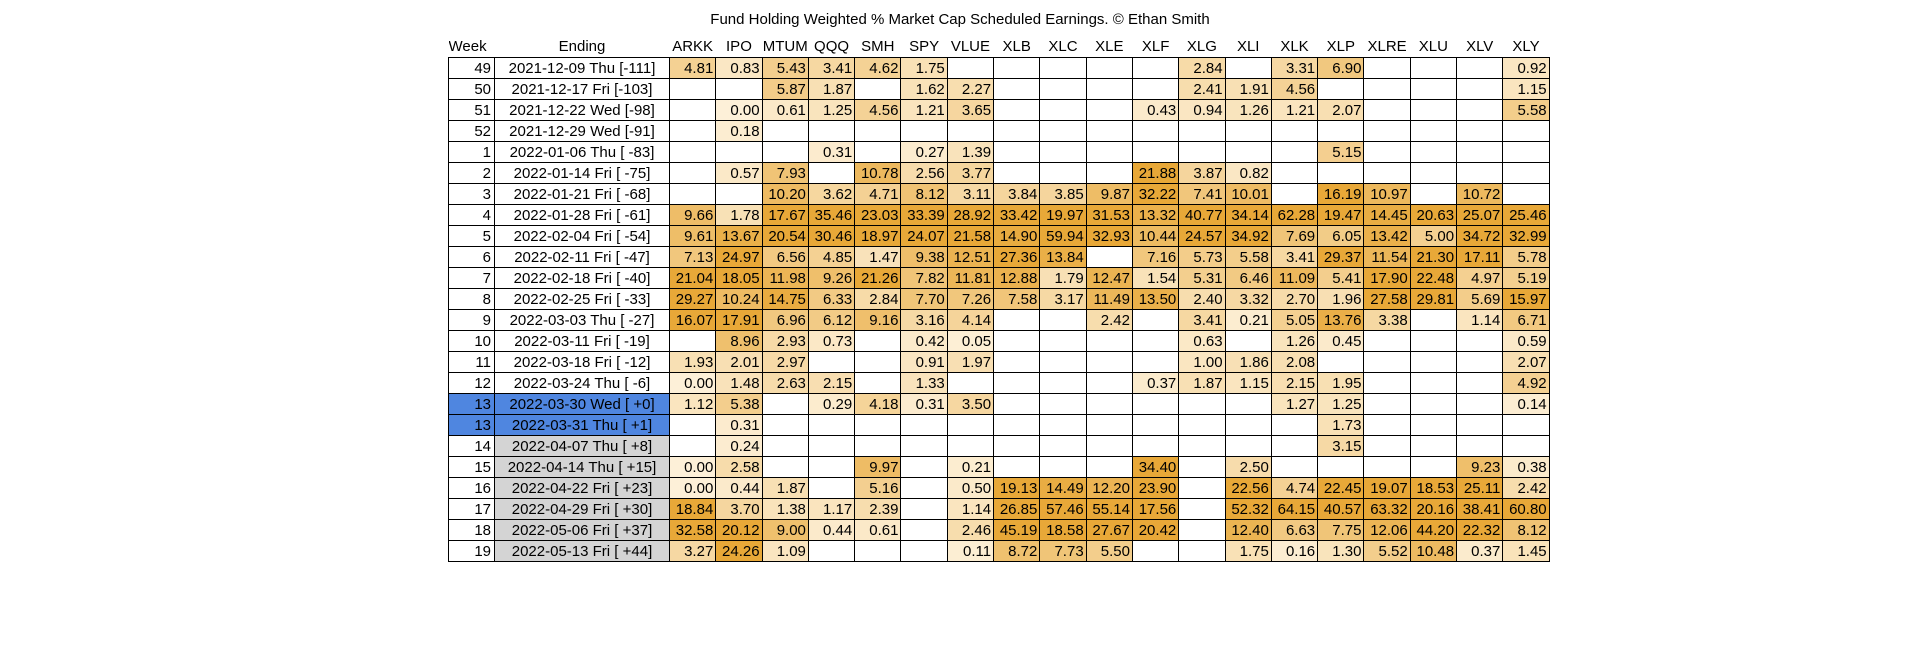  I want to click on value-cell-xlk: 0.16, so click(1294, 551).